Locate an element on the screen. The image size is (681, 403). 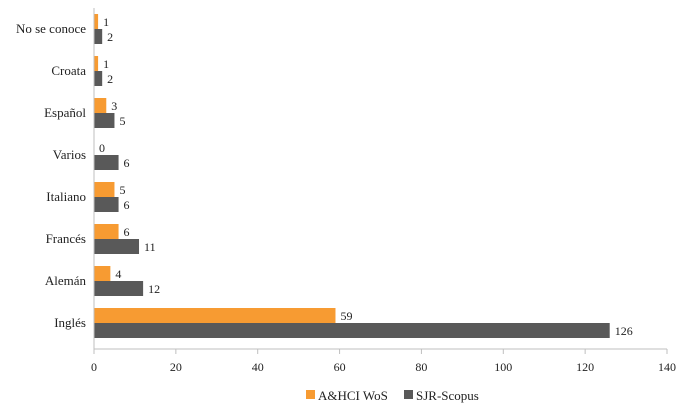
category-label: Italiano is located at coordinates (66, 196).